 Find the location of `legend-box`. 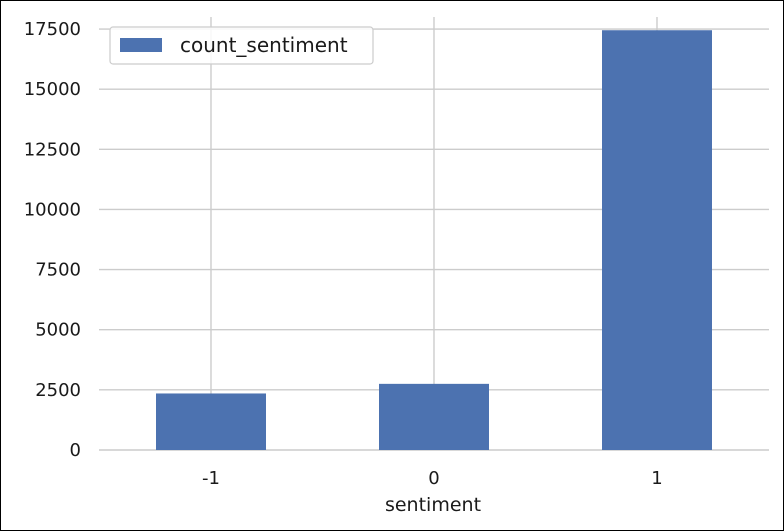

legend-box is located at coordinates (241, 45).